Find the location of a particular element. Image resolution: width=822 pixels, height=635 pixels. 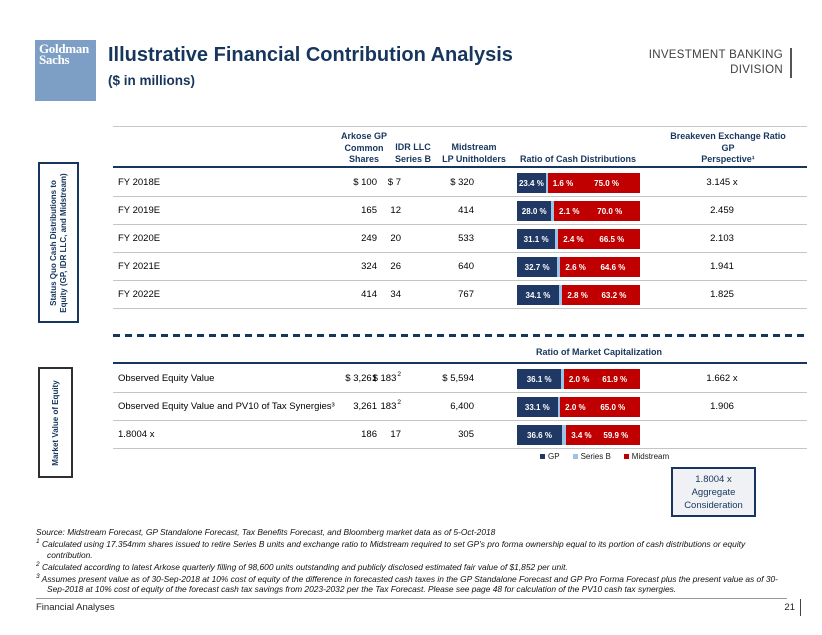

row-label: FY 2022E is located at coordinates (139, 294).